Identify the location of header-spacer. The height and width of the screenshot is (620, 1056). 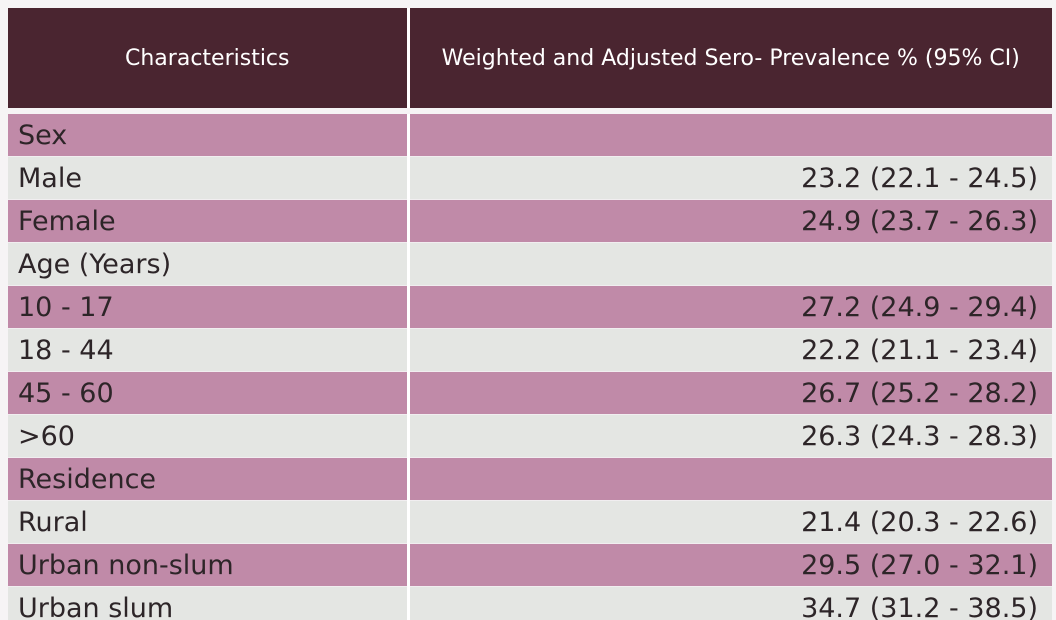
(530, 111).